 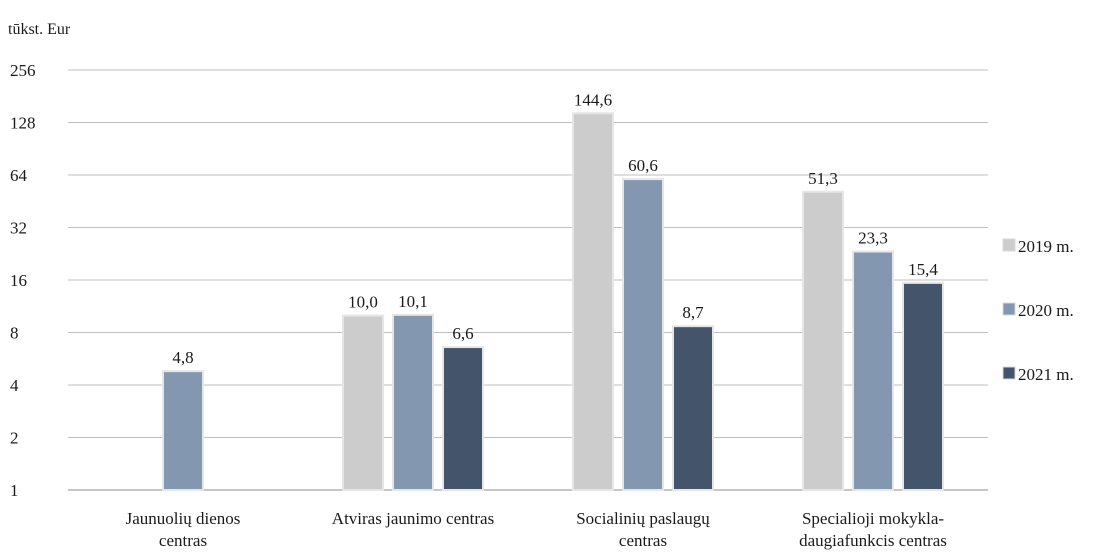 I want to click on data-label: 10,1, so click(x=413, y=301).